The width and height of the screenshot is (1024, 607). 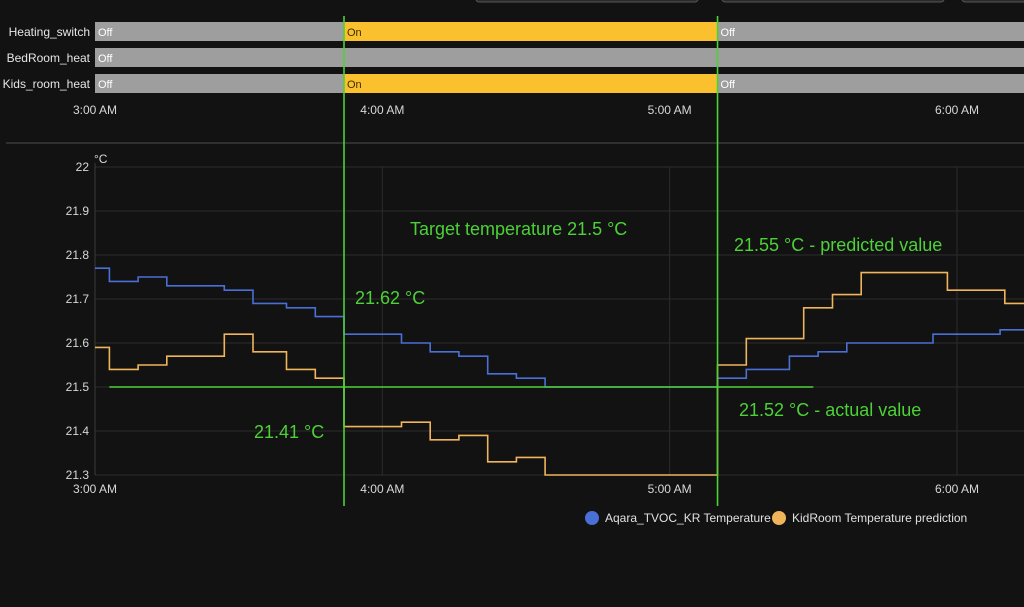 What do you see at coordinates (670, 110) in the screenshot?
I see `timeline-x-tick-label: 5:00 AM` at bounding box center [670, 110].